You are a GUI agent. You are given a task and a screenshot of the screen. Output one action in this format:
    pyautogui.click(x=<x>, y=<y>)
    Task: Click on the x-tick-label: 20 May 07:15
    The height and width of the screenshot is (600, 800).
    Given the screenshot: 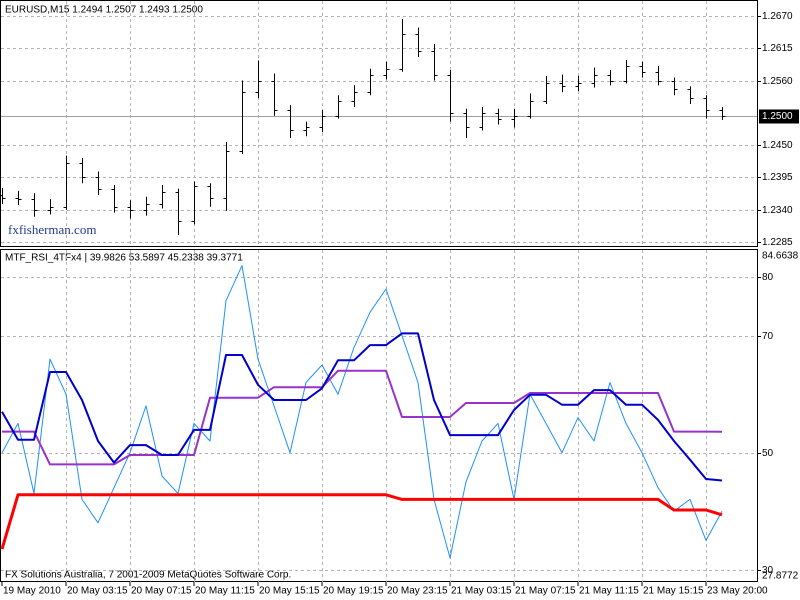 What is the action you would take?
    pyautogui.click(x=161, y=591)
    